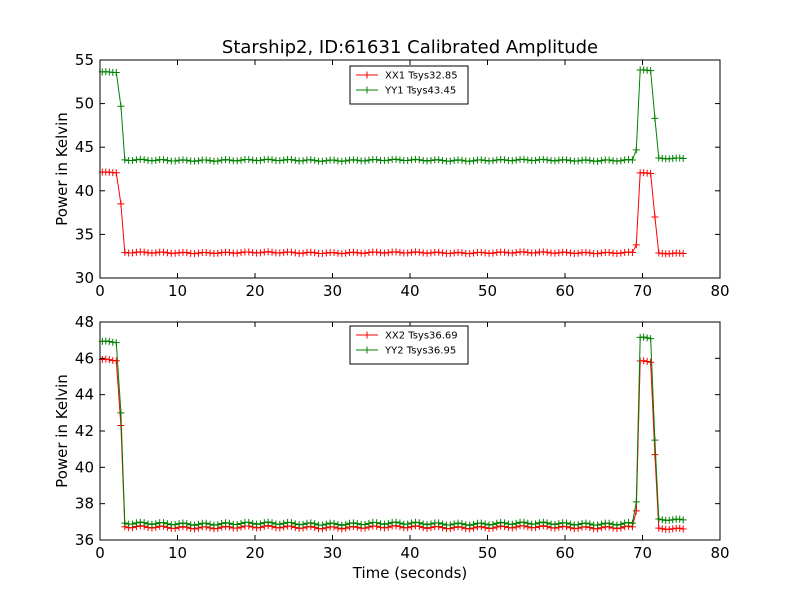 This screenshot has height=600, width=800. I want to click on top-y-axis-label: Power in Kelvin, so click(62, 169).